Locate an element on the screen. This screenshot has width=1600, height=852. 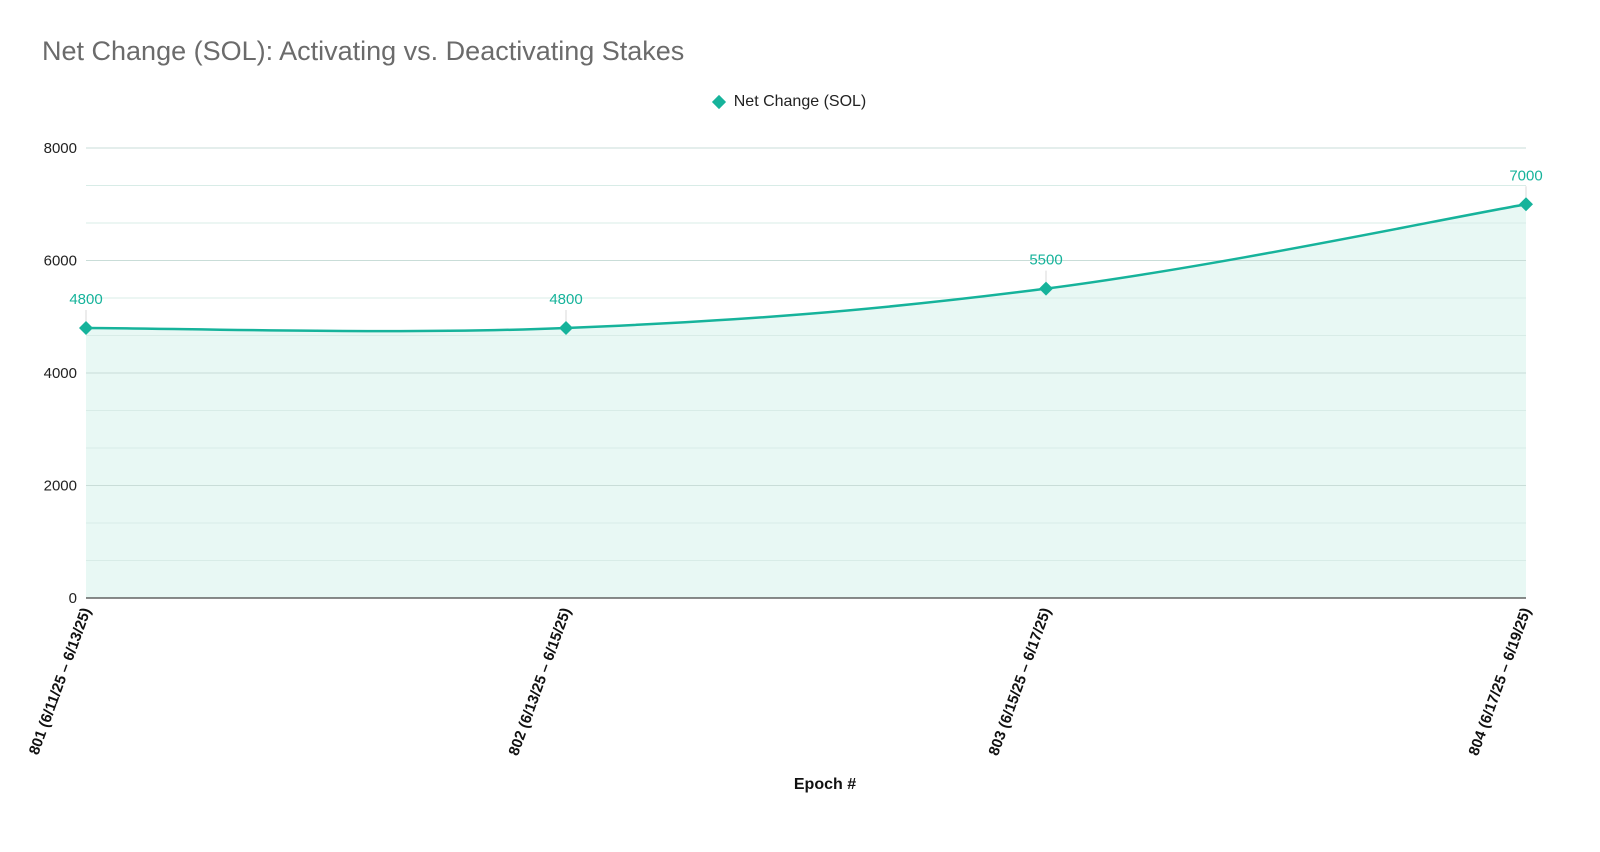
x-tick-label: 802 (6/13/25 – 6/15/25) is located at coordinates (539, 682).